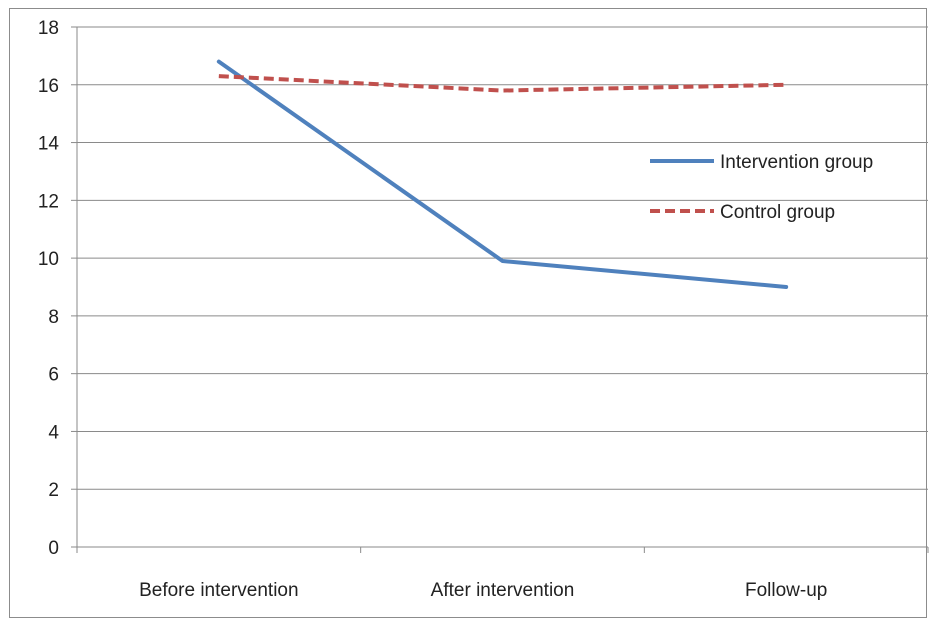 The height and width of the screenshot is (621, 930). Describe the element at coordinates (502, 83) in the screenshot. I see `series-line-control` at that location.